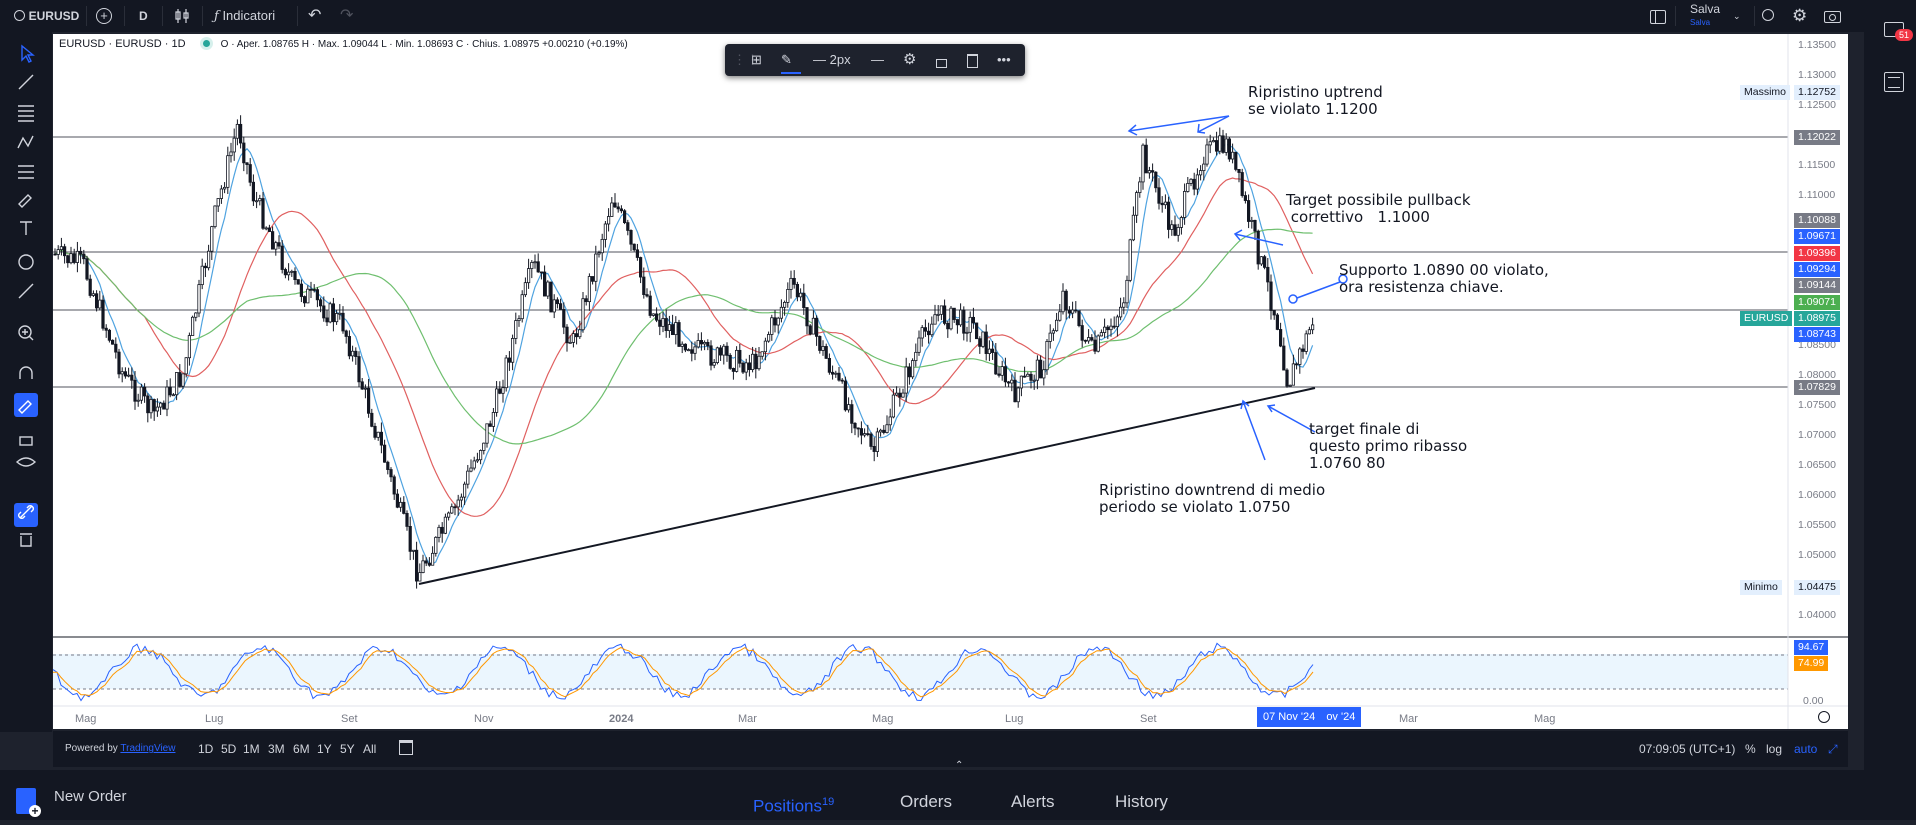 The image size is (1916, 825). What do you see at coordinates (1141, 801) in the screenshot?
I see `tab-history: History` at bounding box center [1141, 801].